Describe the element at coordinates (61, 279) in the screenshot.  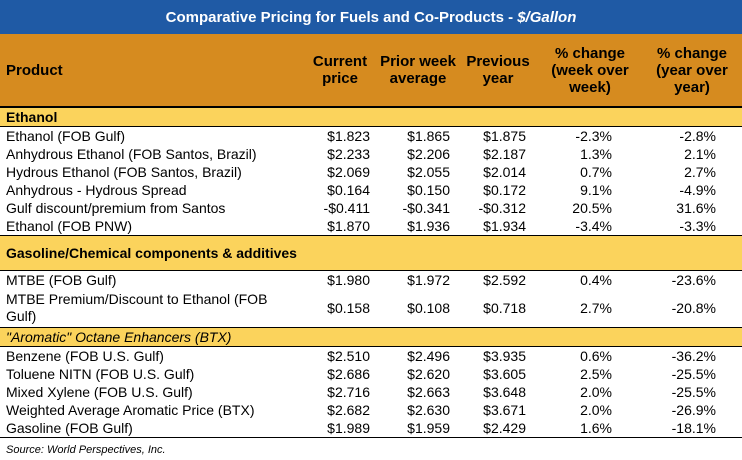
I see `product-name-cell: MTBE (FOB Gulf)` at that location.